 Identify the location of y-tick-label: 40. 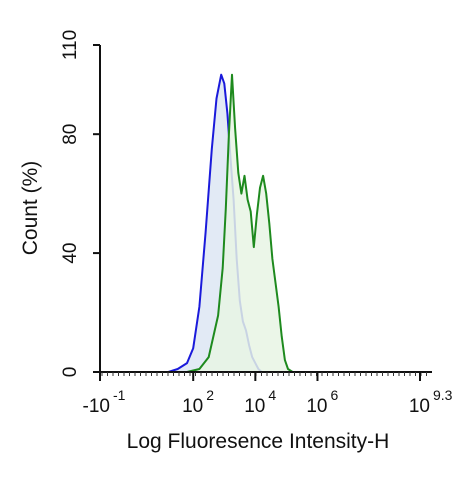
(70, 253).